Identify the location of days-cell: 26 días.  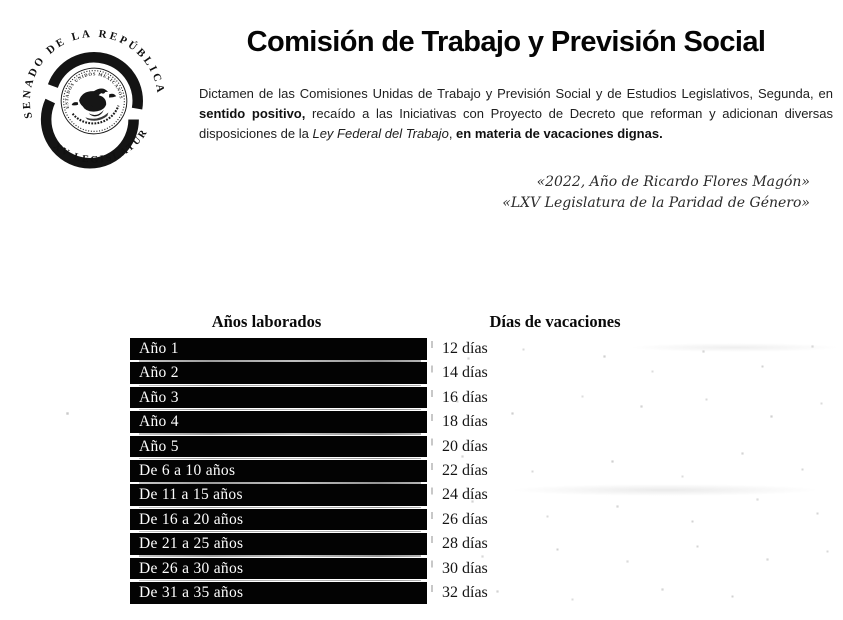
(465, 519).